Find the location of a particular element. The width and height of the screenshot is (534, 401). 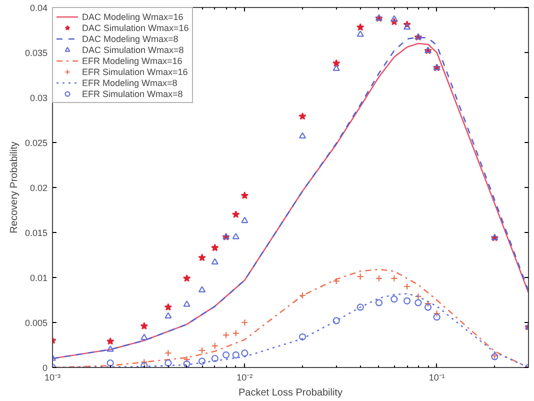

y-tick-label: 0.04 is located at coordinates (39, 8).